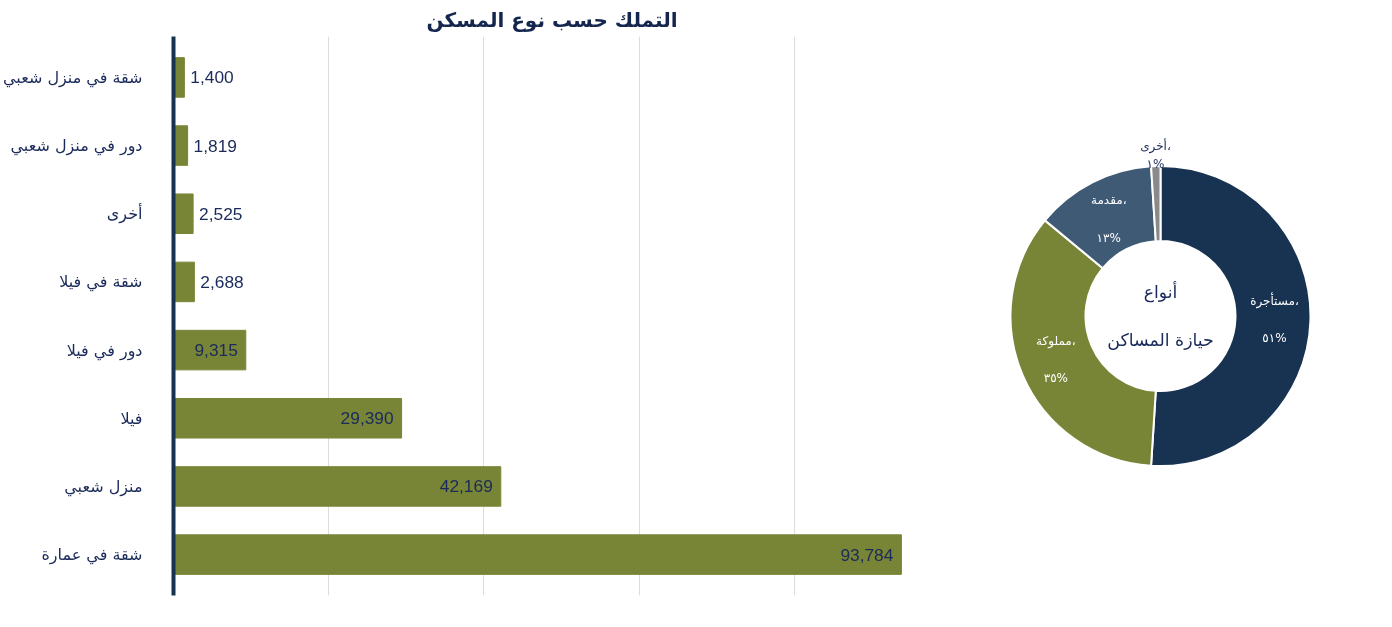 This screenshot has height=627, width=1392. I want to click on data-label: 9,315, so click(216, 350).